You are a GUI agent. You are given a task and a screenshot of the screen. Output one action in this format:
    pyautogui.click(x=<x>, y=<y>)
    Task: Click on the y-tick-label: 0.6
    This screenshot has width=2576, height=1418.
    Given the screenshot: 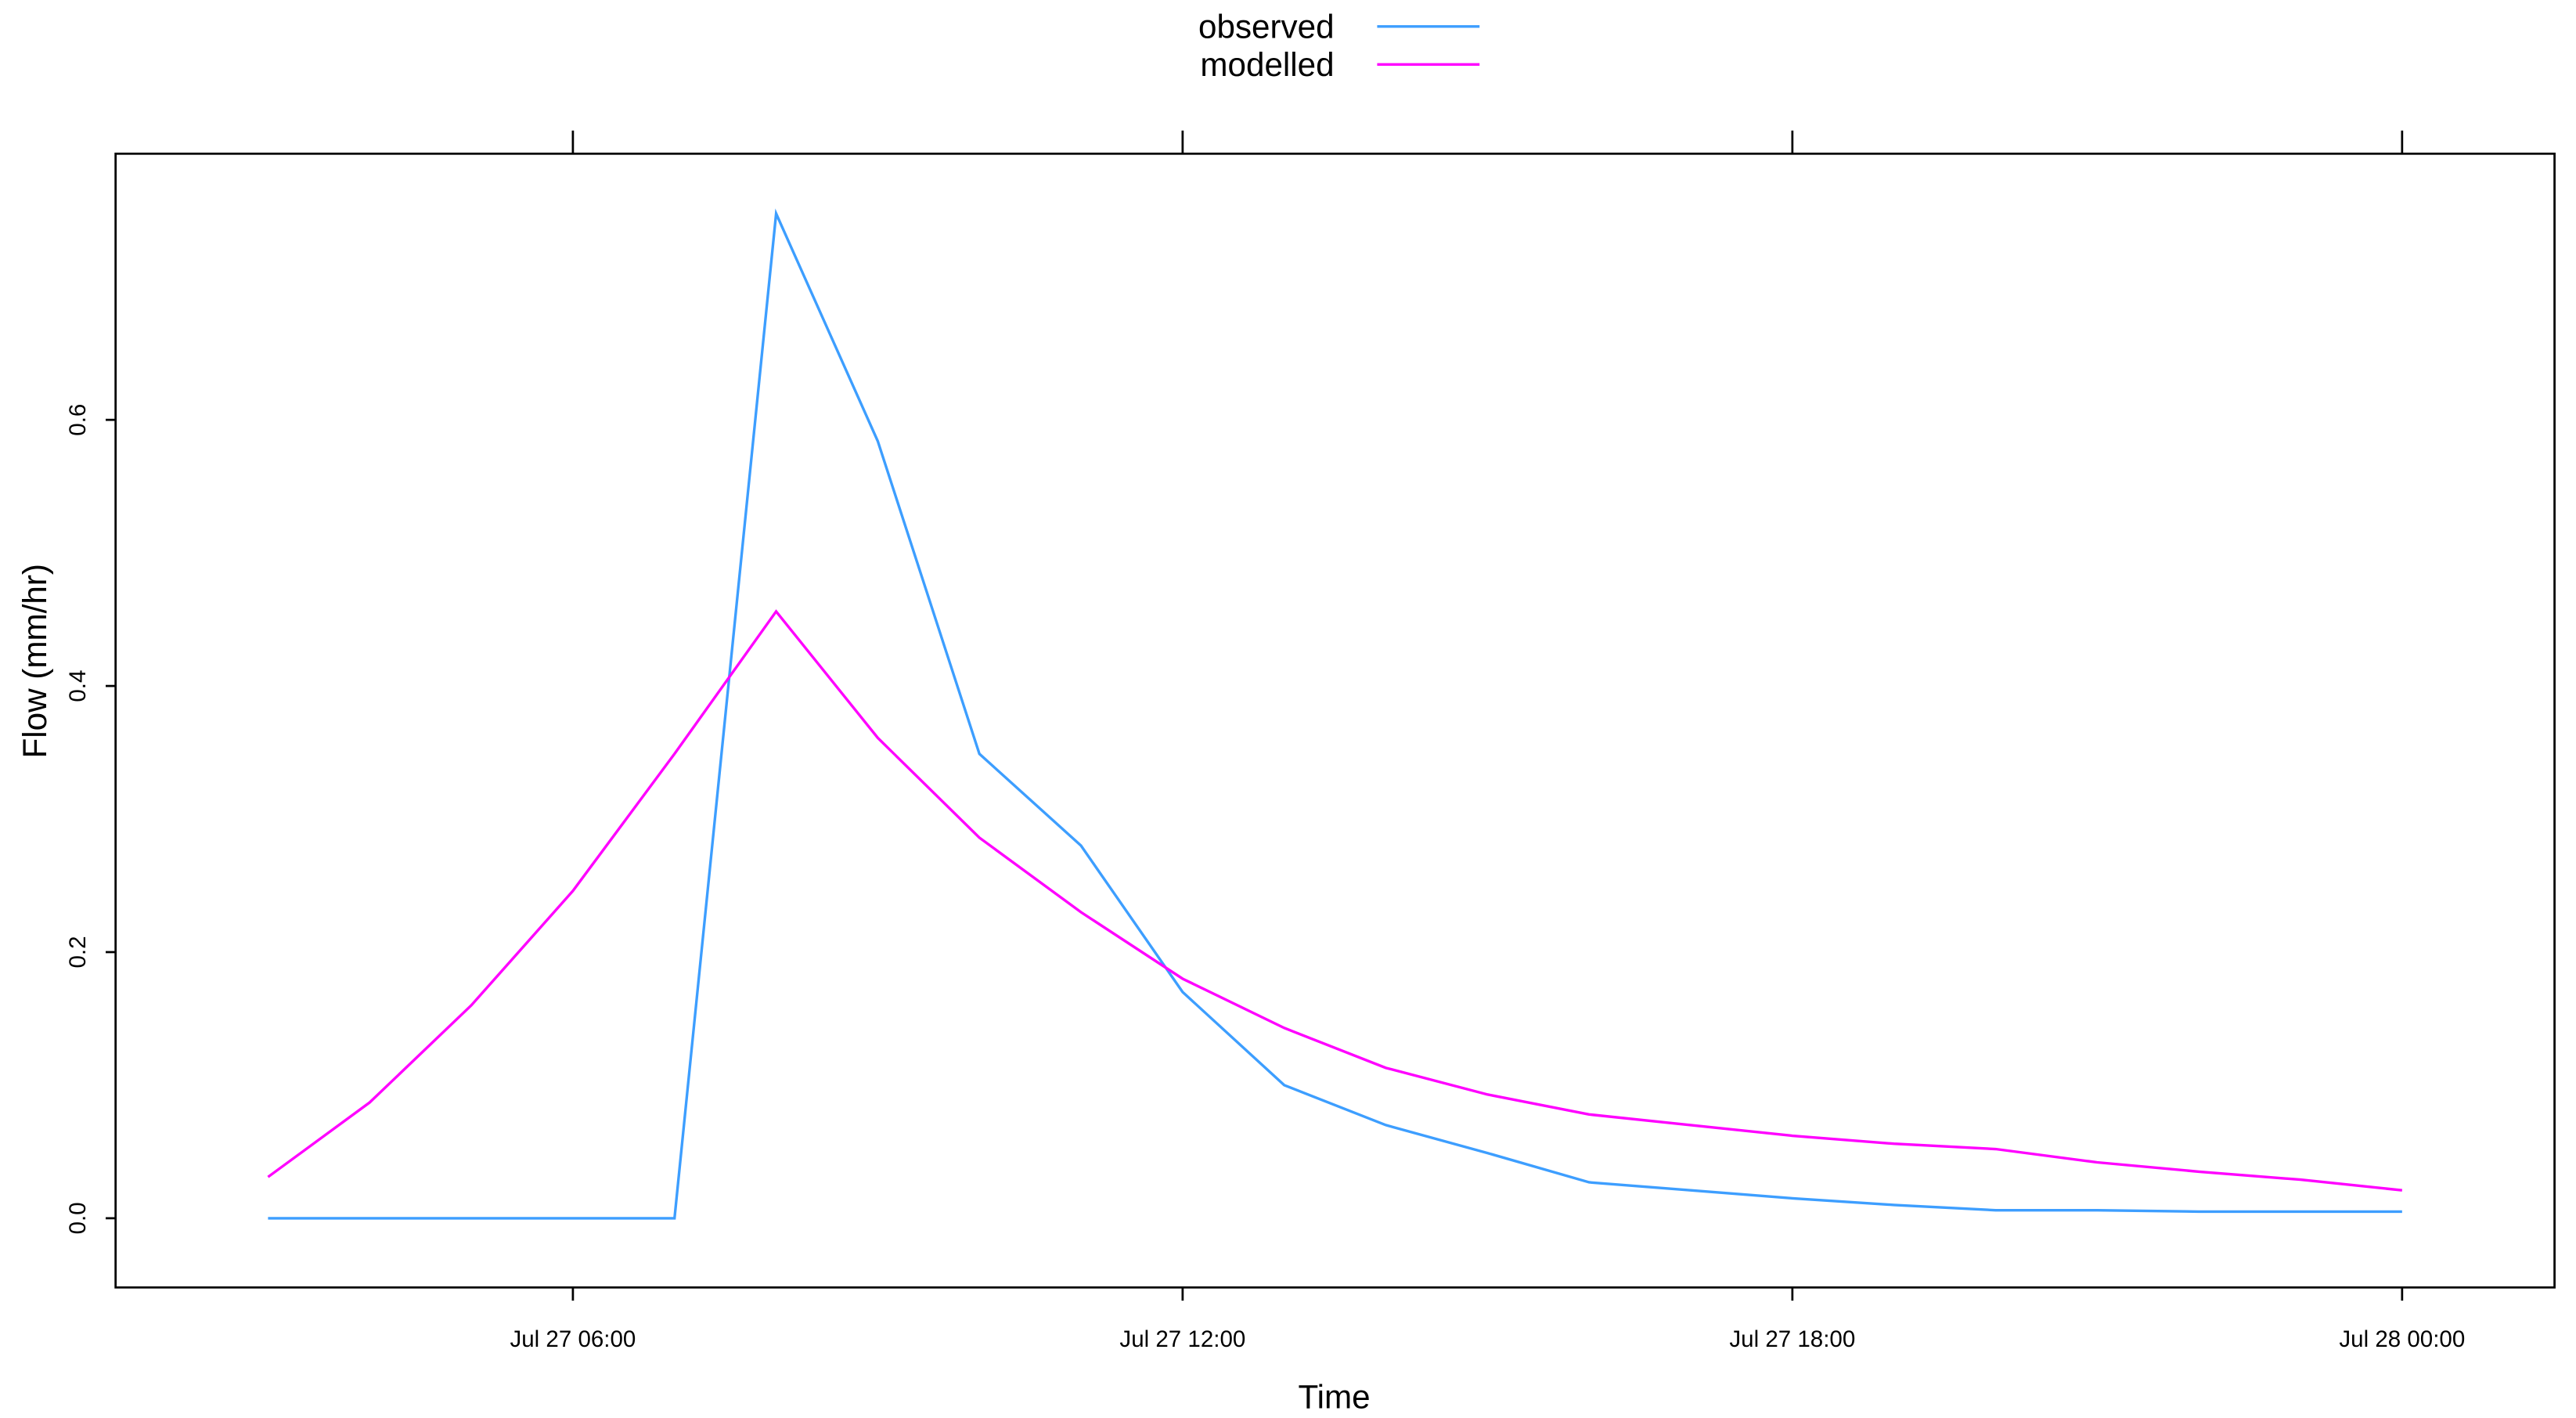 What is the action you would take?
    pyautogui.click(x=78, y=420)
    